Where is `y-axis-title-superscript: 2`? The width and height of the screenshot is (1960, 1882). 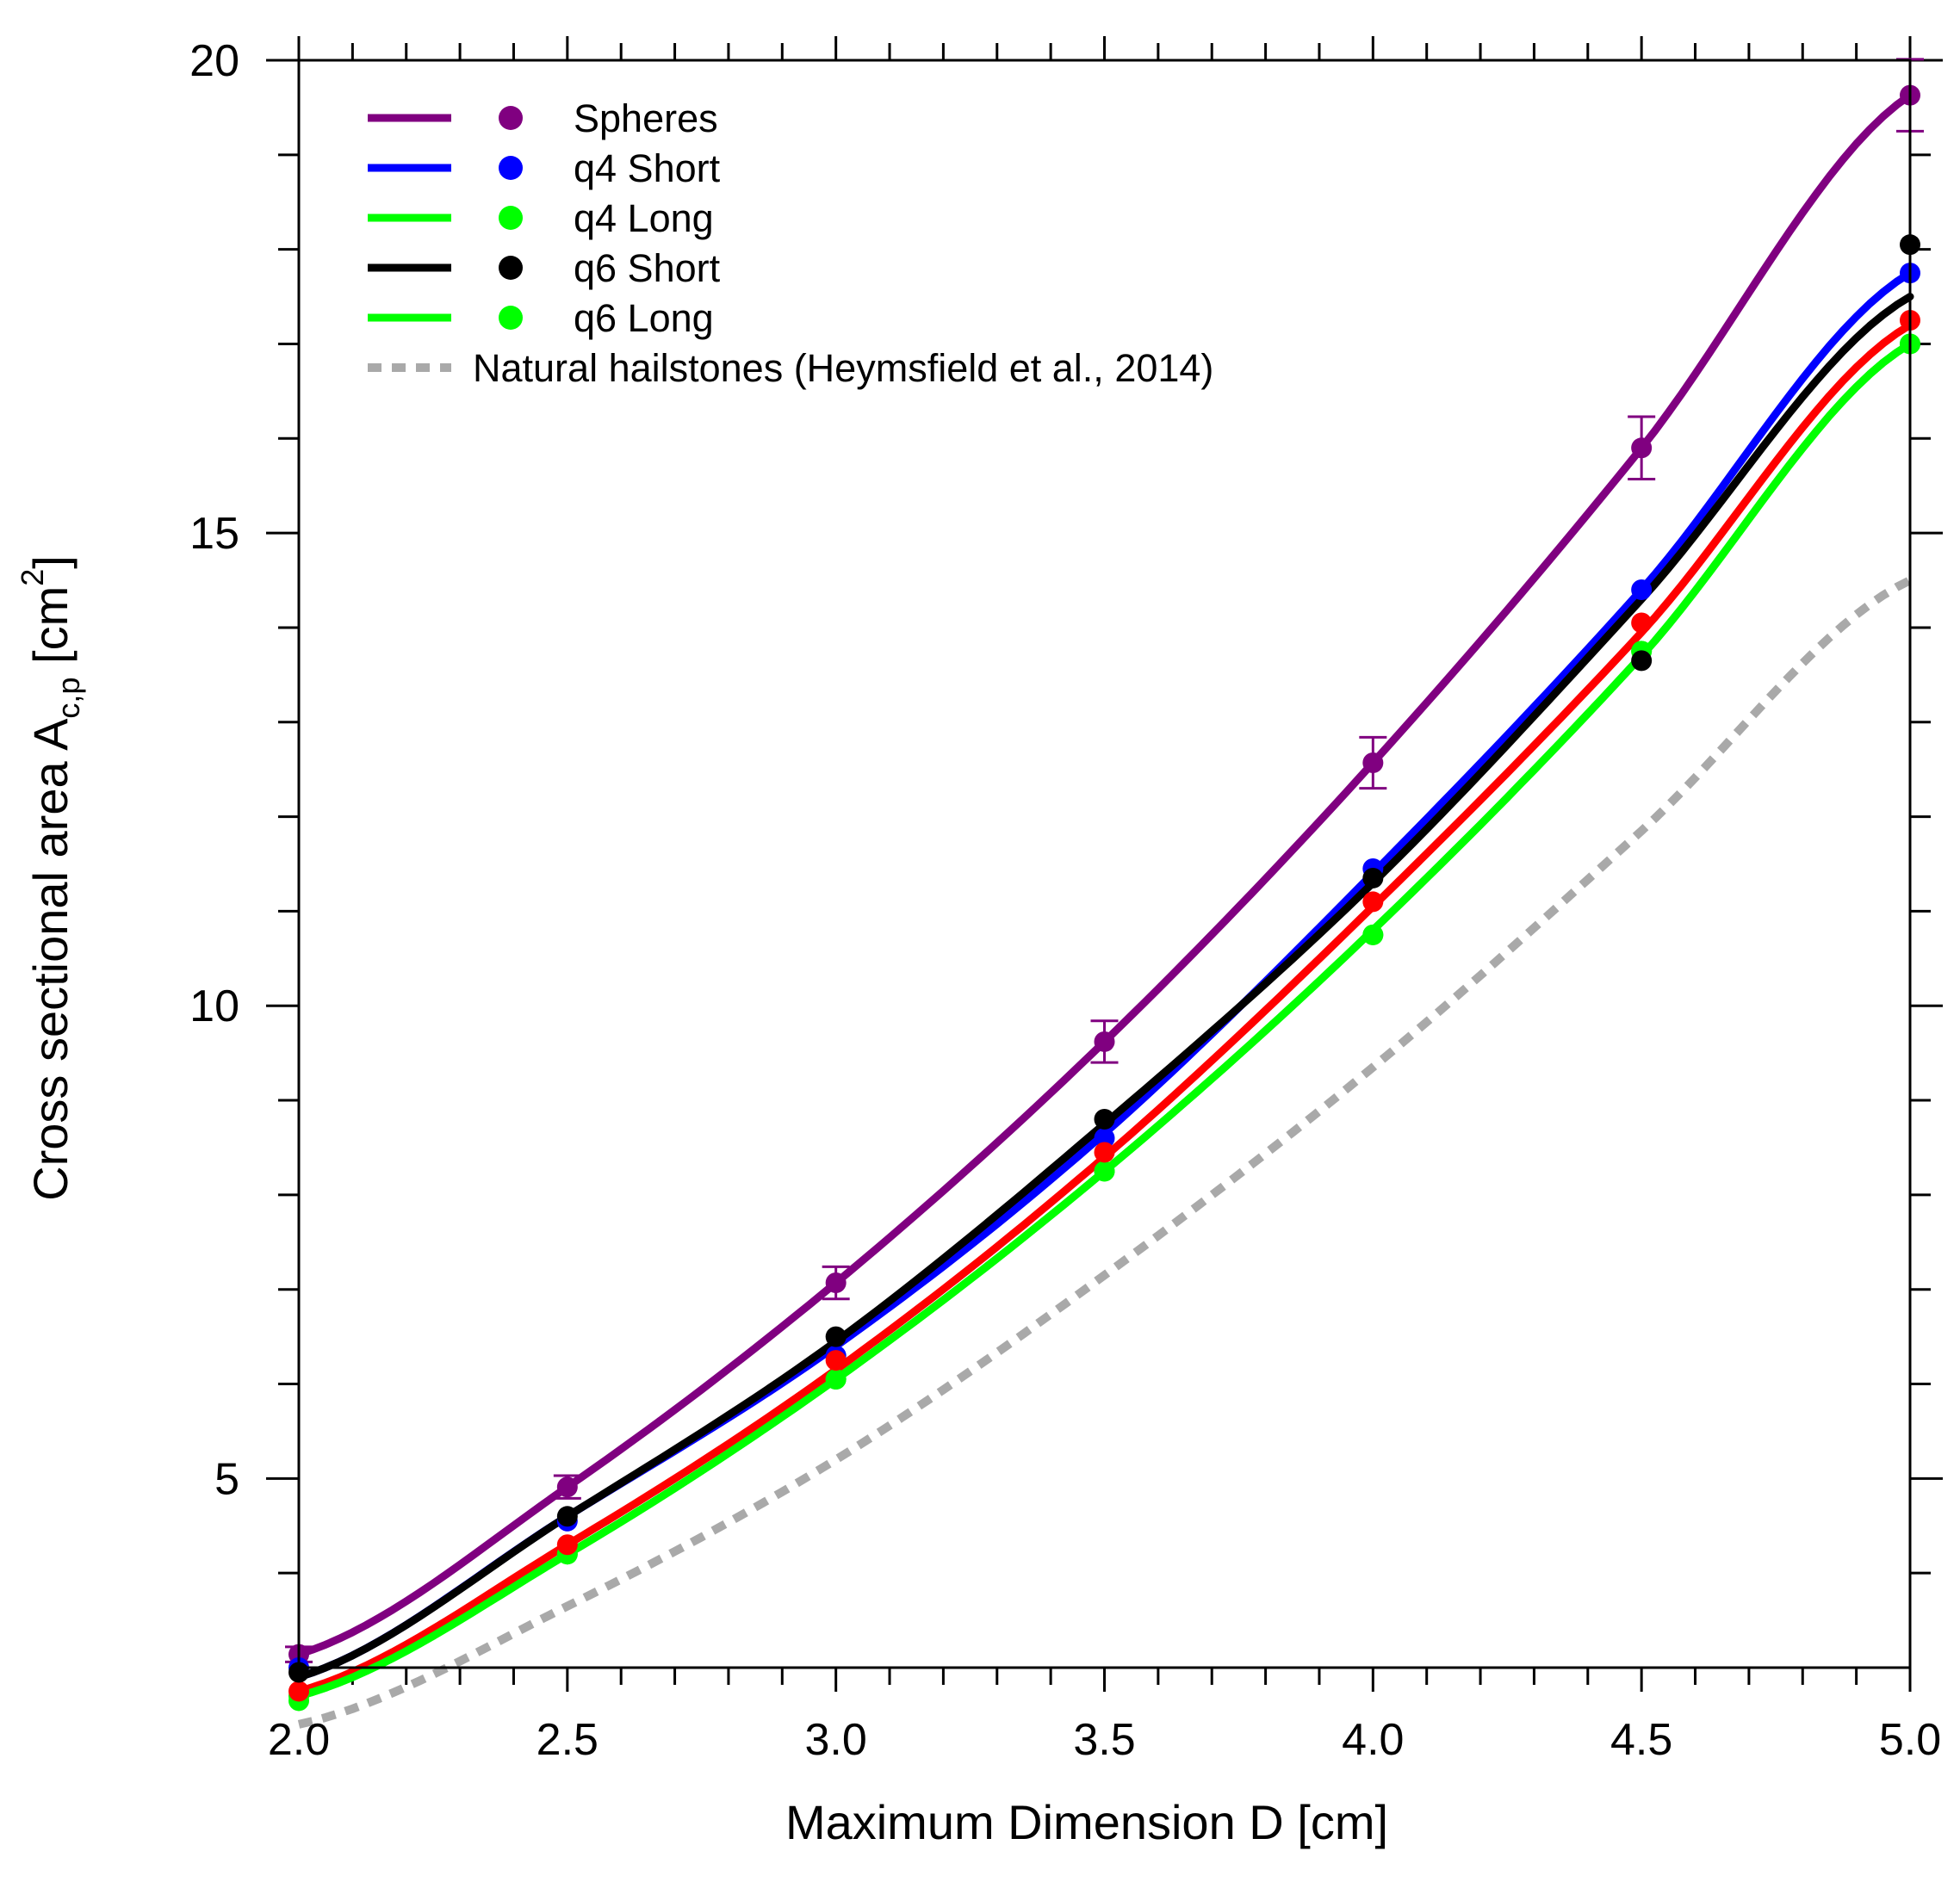 y-axis-title-superscript: 2 is located at coordinates (32, 577).